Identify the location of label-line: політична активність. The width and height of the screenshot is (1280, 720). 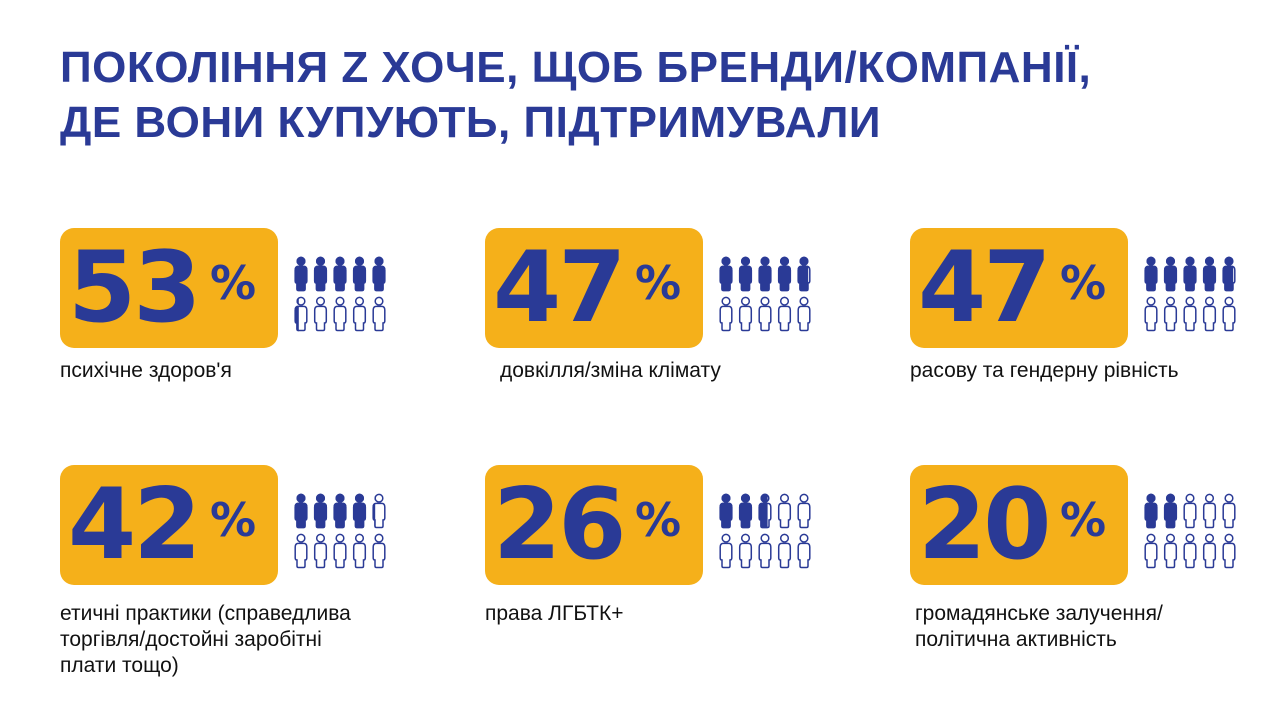
(1016, 639).